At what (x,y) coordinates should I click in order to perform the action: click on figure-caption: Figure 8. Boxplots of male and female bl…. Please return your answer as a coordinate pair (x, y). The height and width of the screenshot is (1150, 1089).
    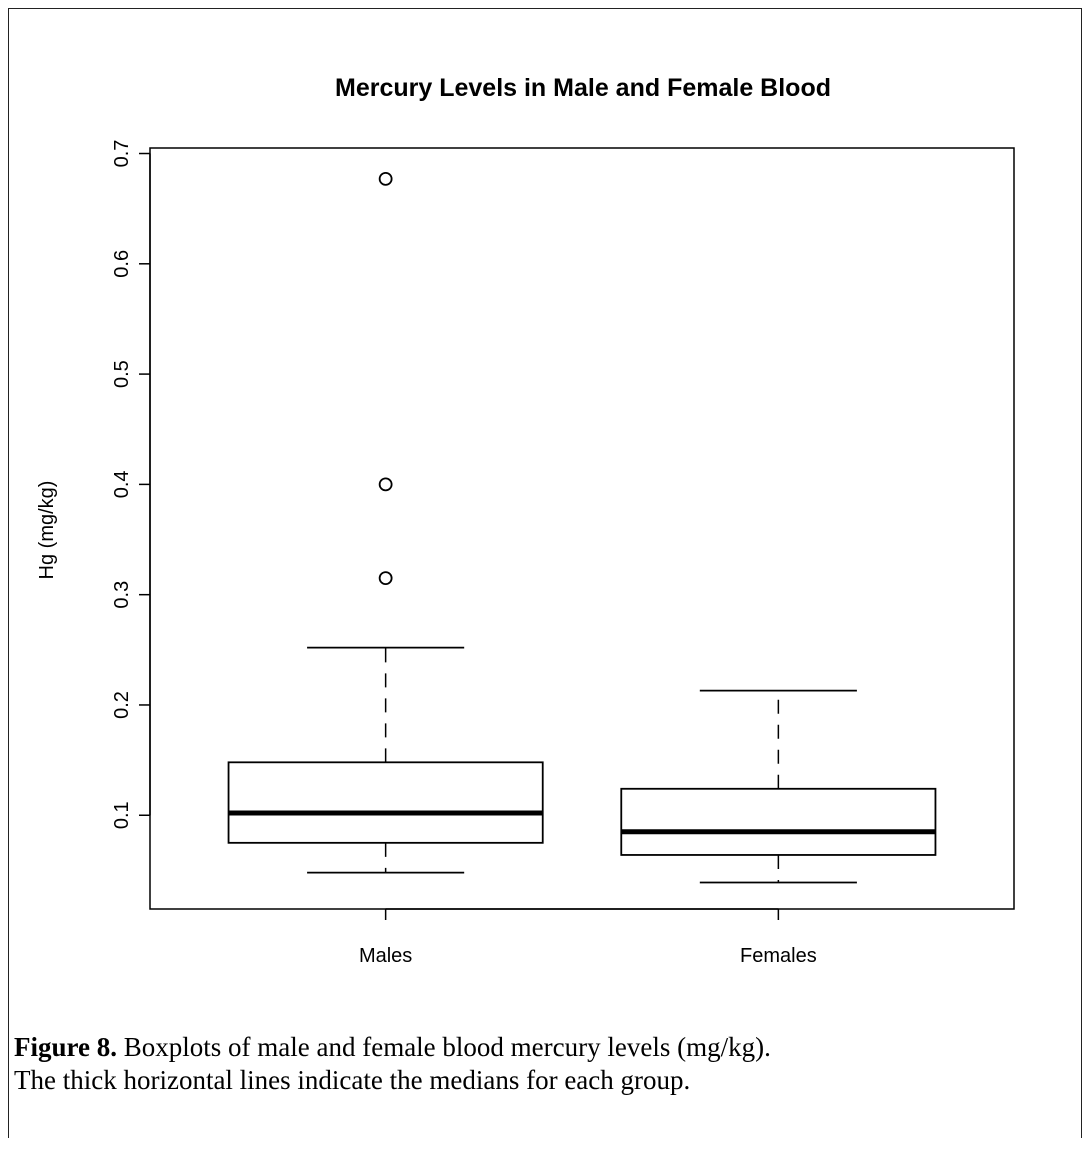
    Looking at the image, I should click on (544, 1064).